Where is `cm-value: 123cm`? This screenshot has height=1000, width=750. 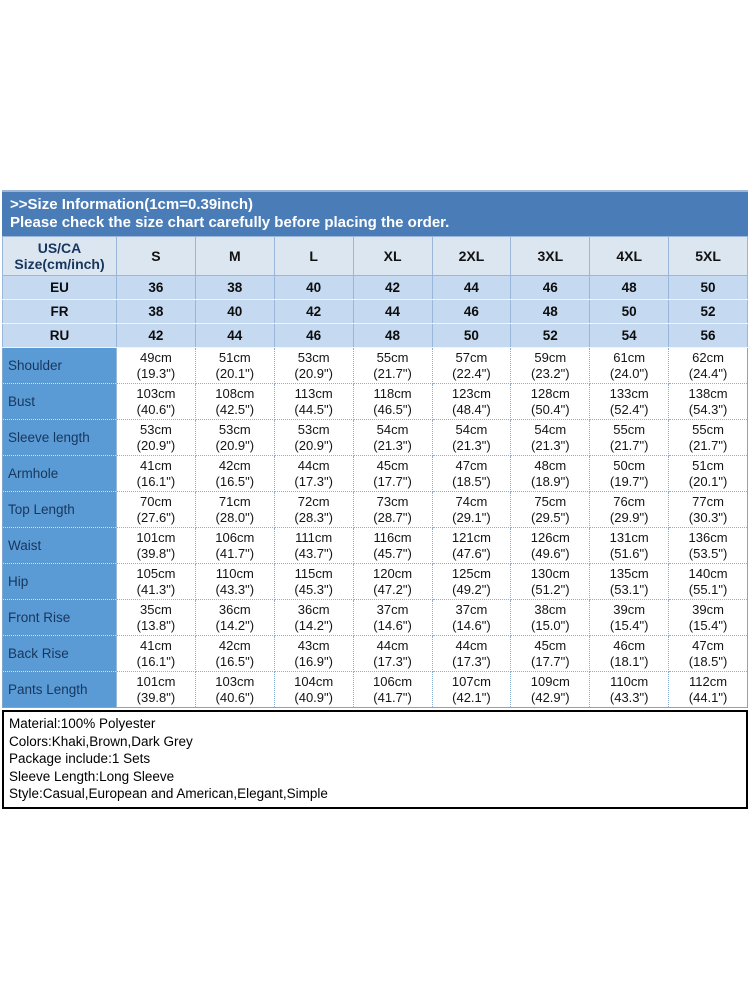
cm-value: 123cm is located at coordinates (471, 393).